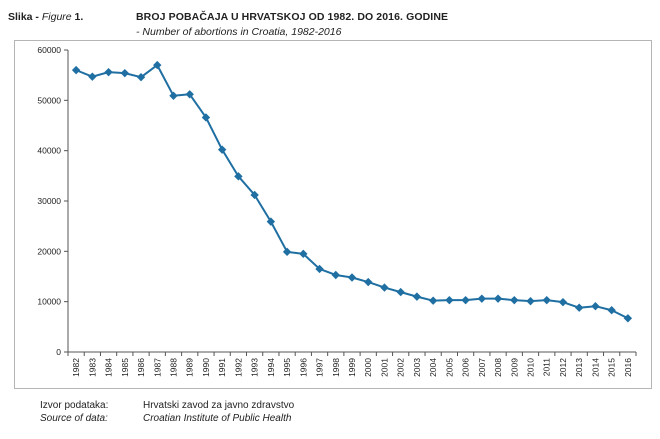  Describe the element at coordinates (25, 17) in the screenshot. I see `figure-label-prefix: Slika -` at that location.